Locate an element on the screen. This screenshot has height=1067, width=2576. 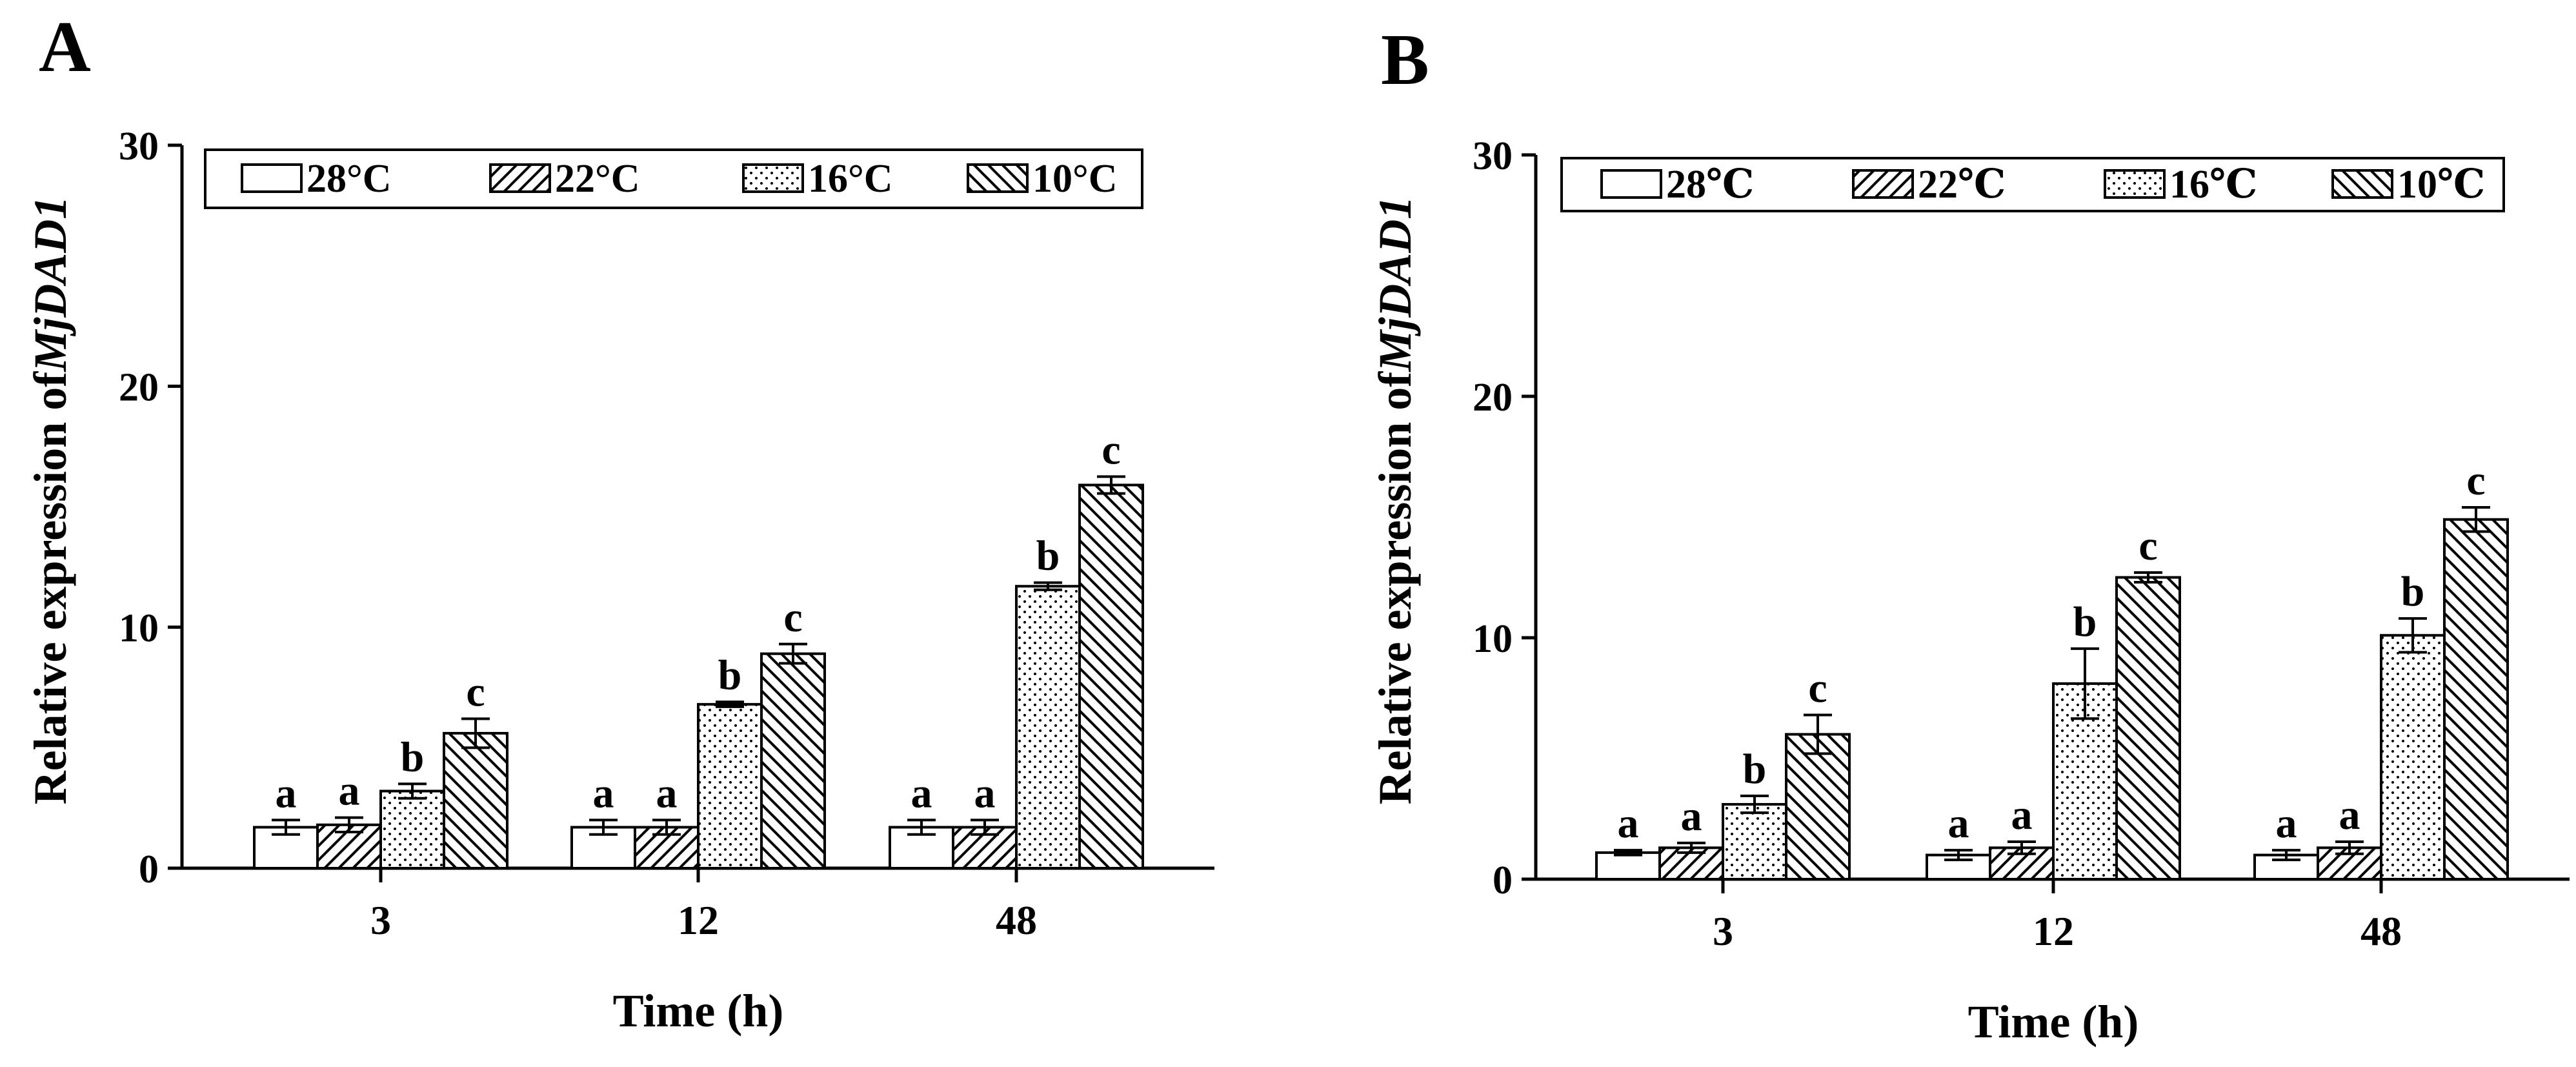
legend-frame is located at coordinates (673, 178).